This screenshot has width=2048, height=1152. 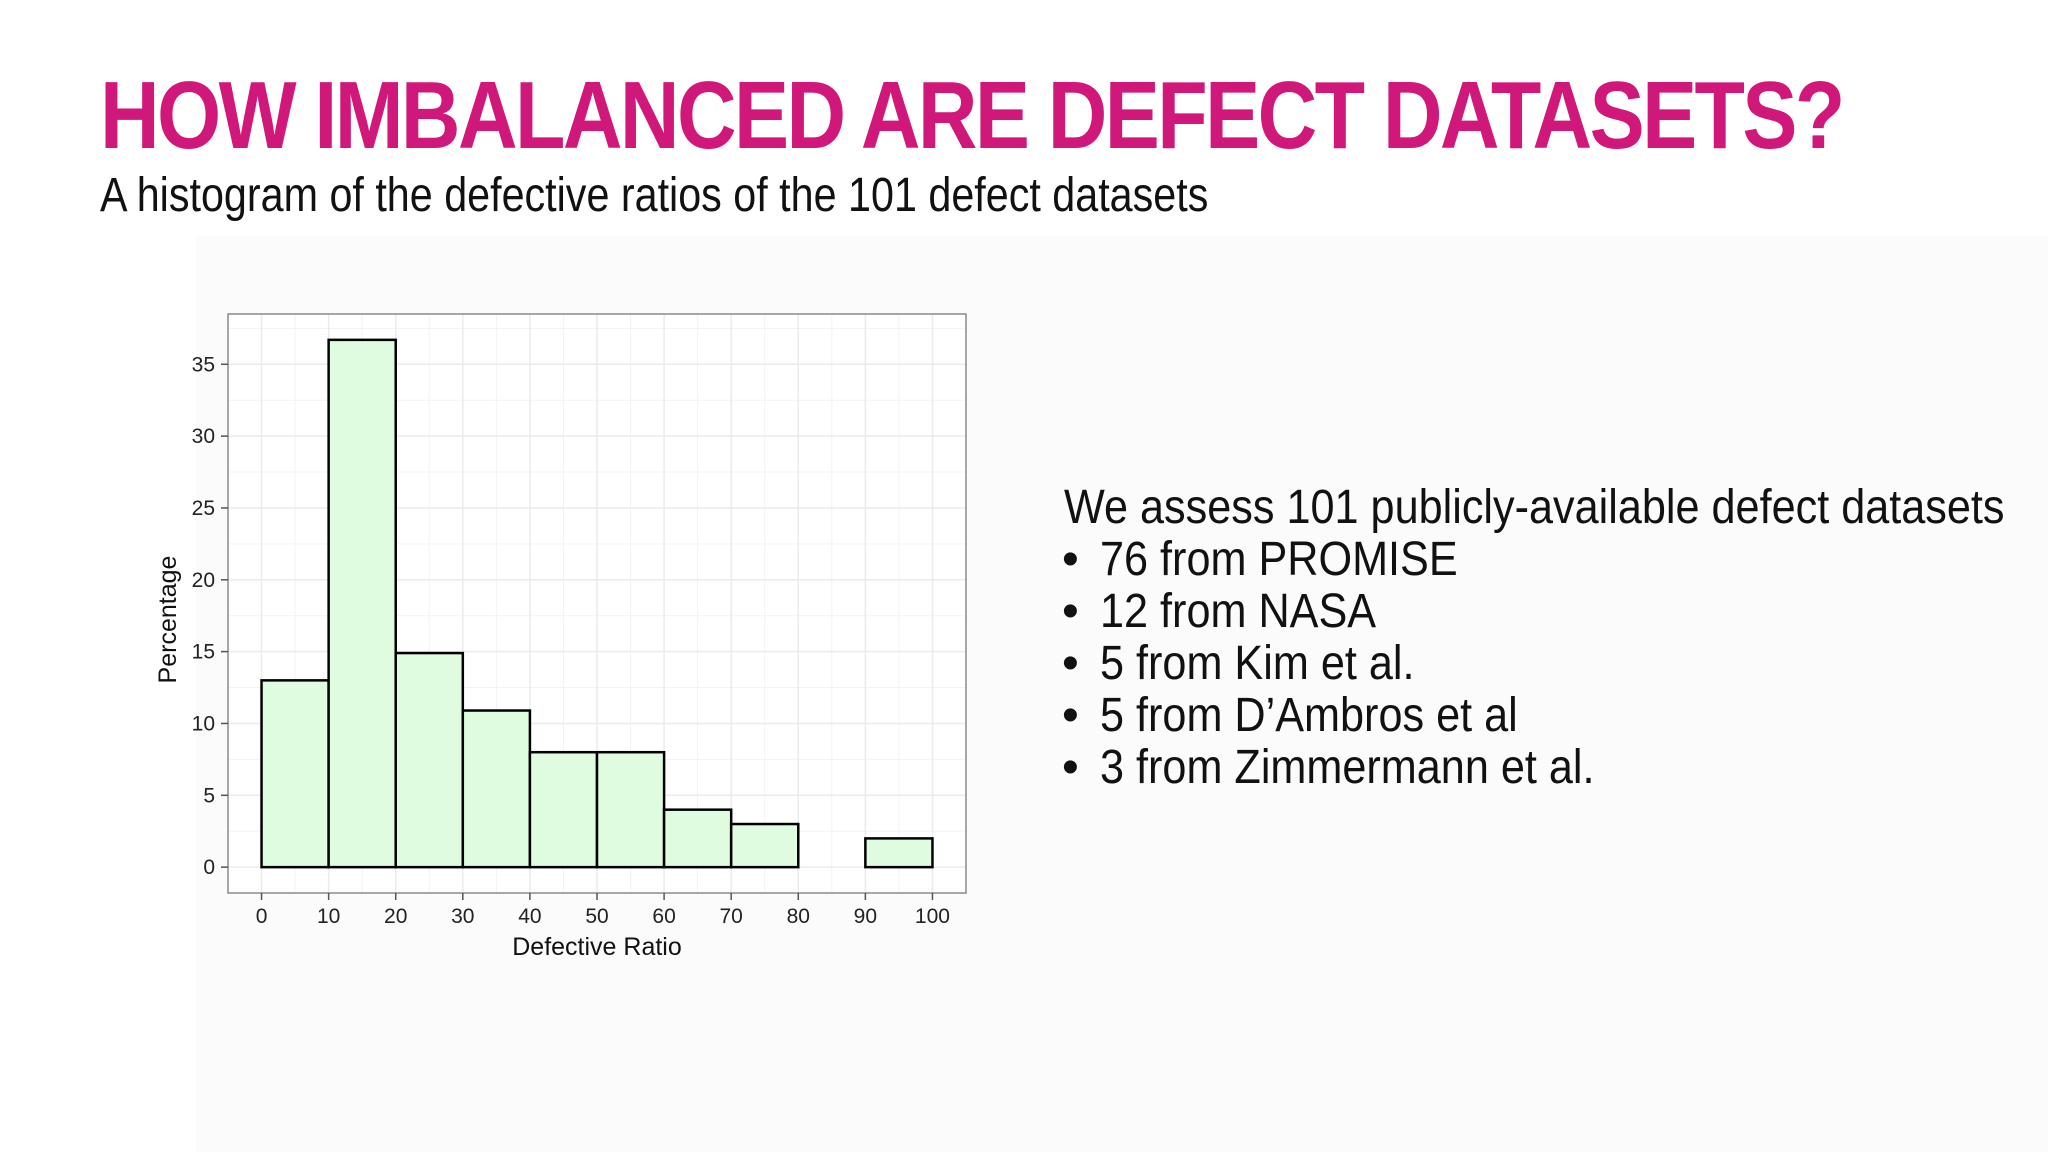 What do you see at coordinates (203, 436) in the screenshot?
I see `y-tick-label: 30` at bounding box center [203, 436].